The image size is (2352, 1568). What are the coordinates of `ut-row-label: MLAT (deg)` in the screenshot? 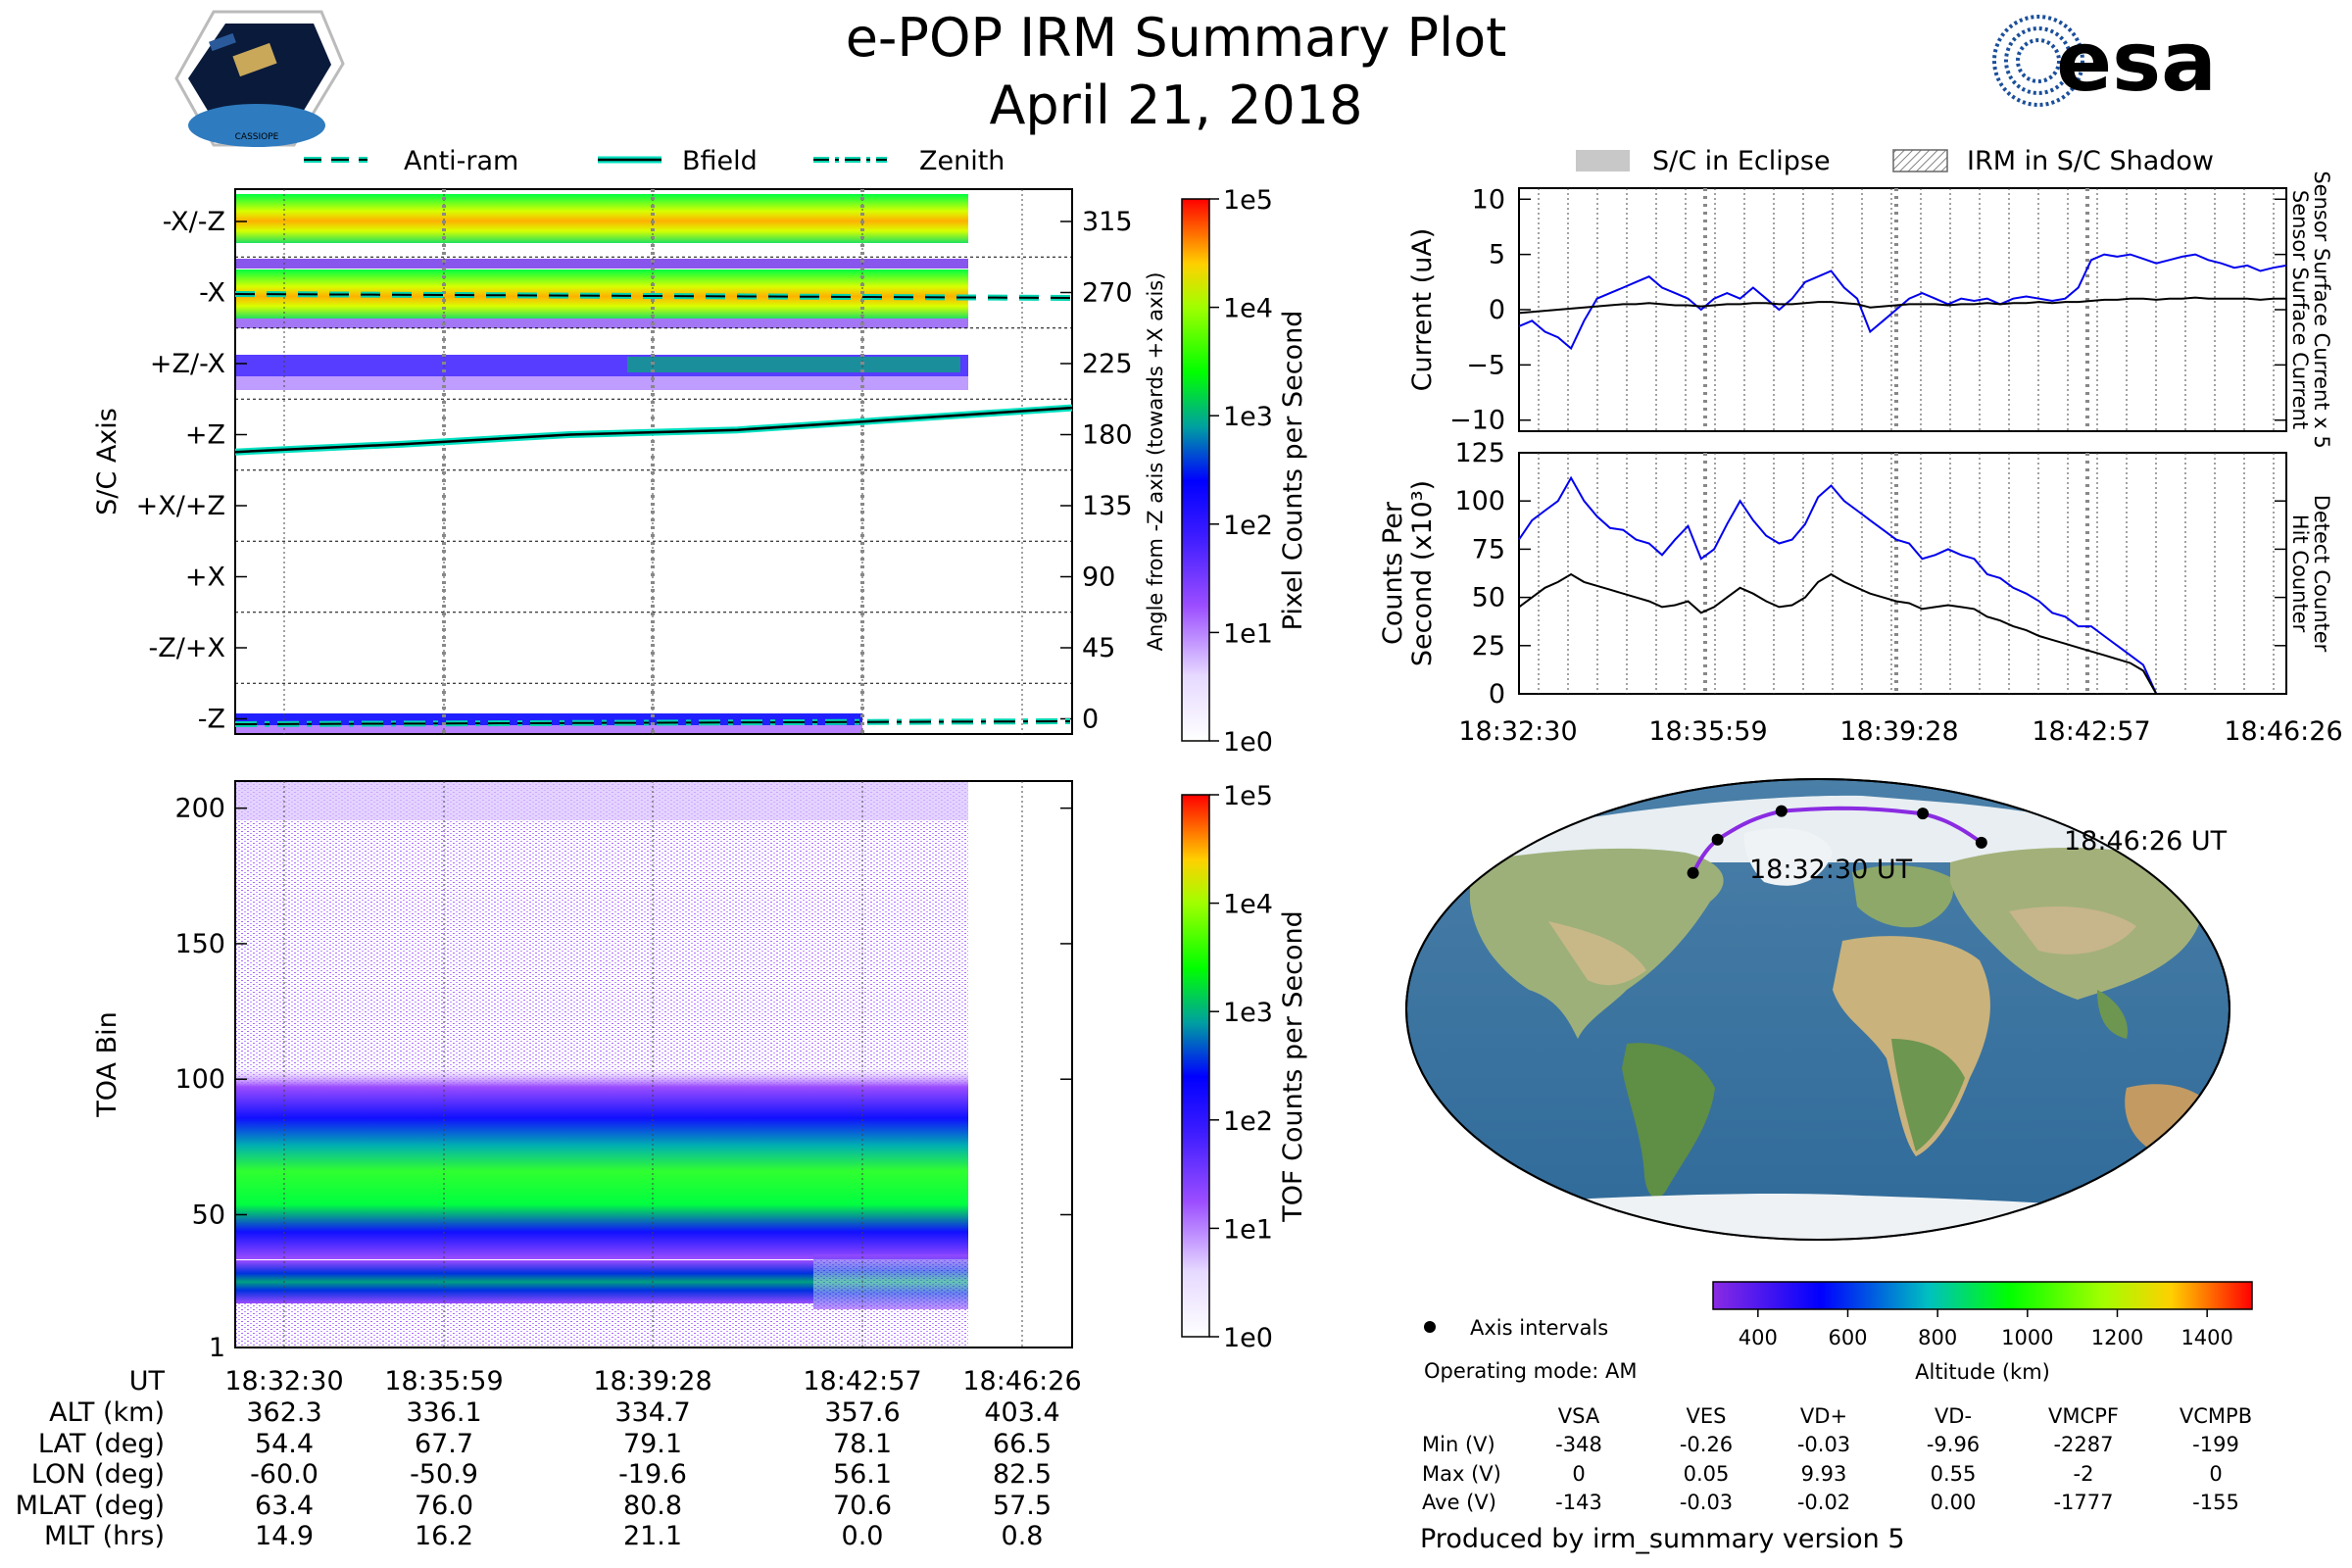 It's located at (90, 1506).